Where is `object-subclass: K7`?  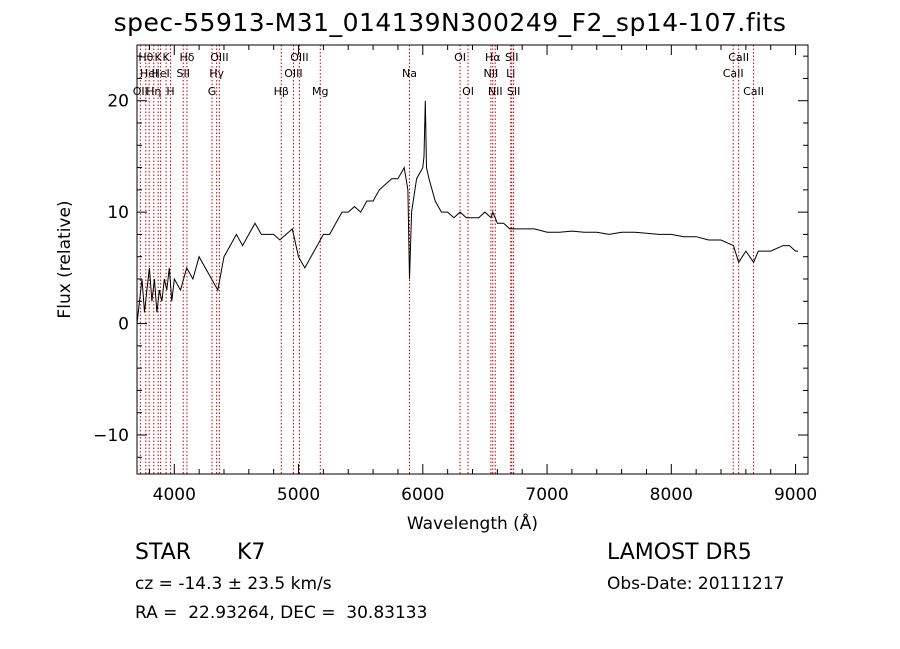
object-subclass: K7 is located at coordinates (251, 552).